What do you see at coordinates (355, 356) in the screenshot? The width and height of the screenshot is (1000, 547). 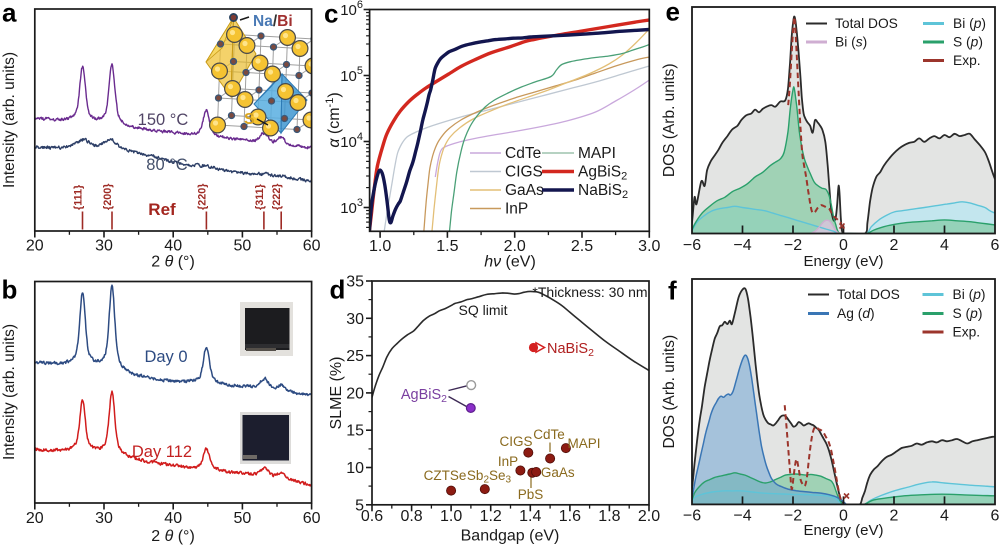 I see `svg-text: 25` at bounding box center [355, 356].